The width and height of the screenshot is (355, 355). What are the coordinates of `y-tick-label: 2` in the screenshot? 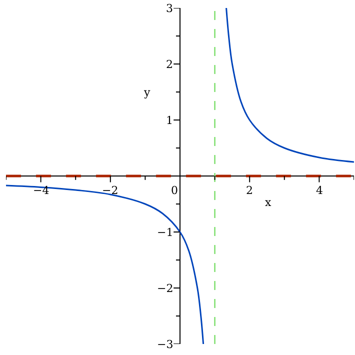 It's located at (169, 64).